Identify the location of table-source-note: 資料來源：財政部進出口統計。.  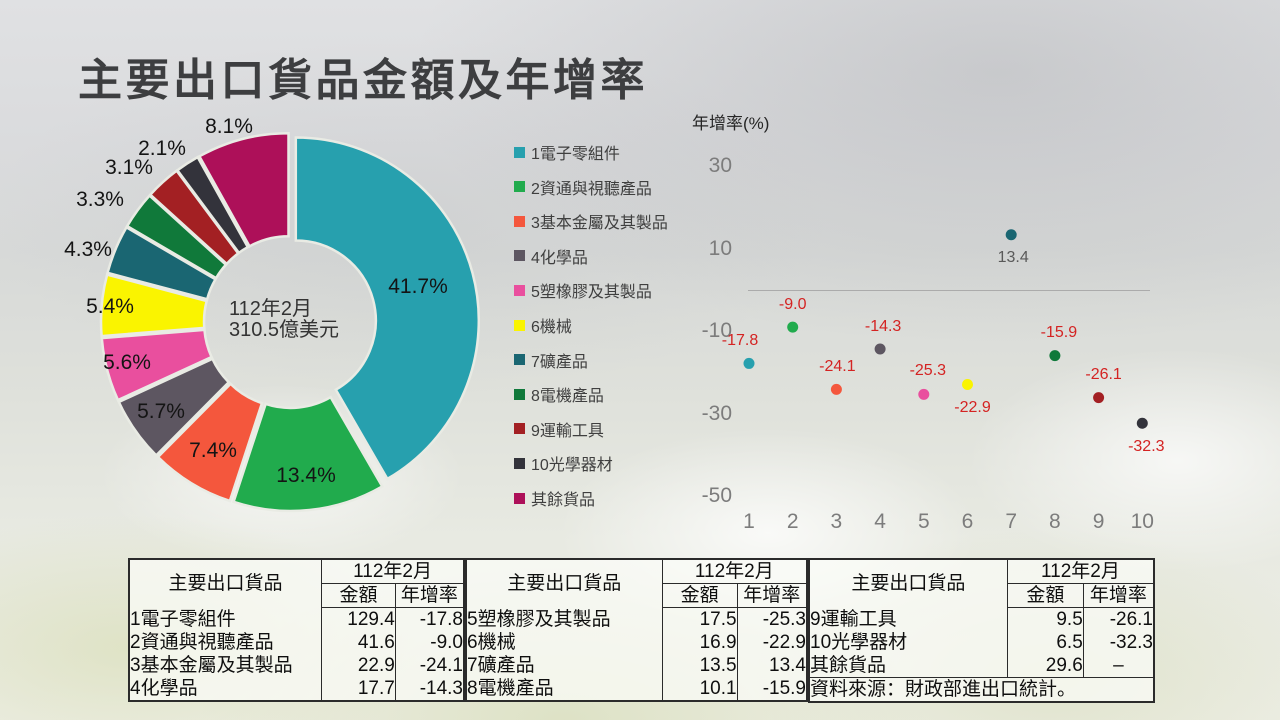
(981, 689).